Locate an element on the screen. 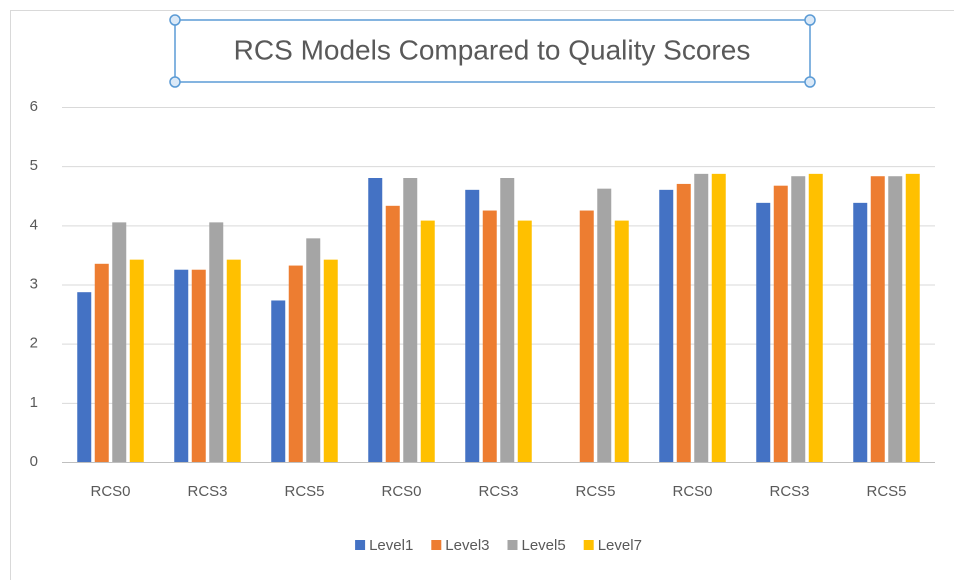  y-tick-label: 1 is located at coordinates (34, 402).